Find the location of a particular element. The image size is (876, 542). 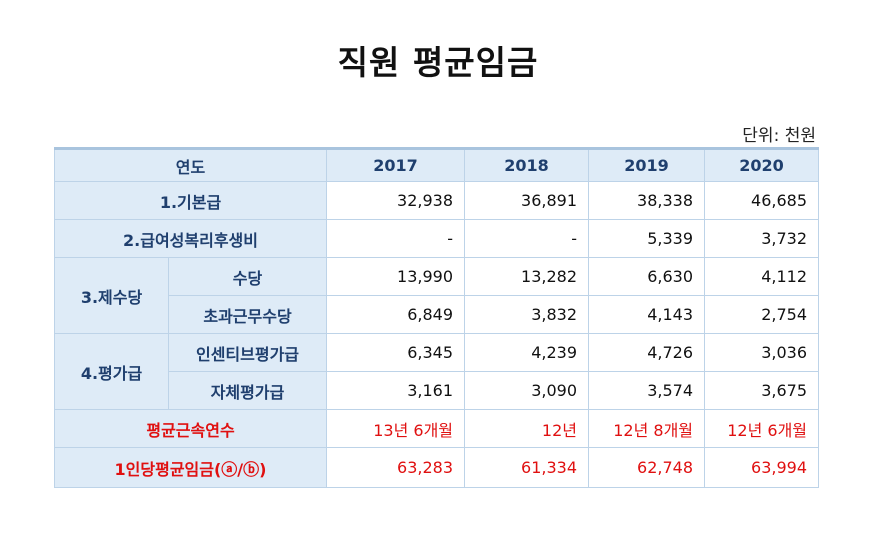

row-label: 수당 is located at coordinates (247, 276).